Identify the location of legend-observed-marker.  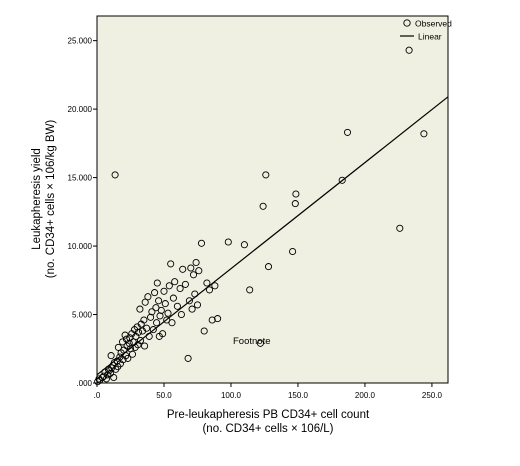
(407, 23).